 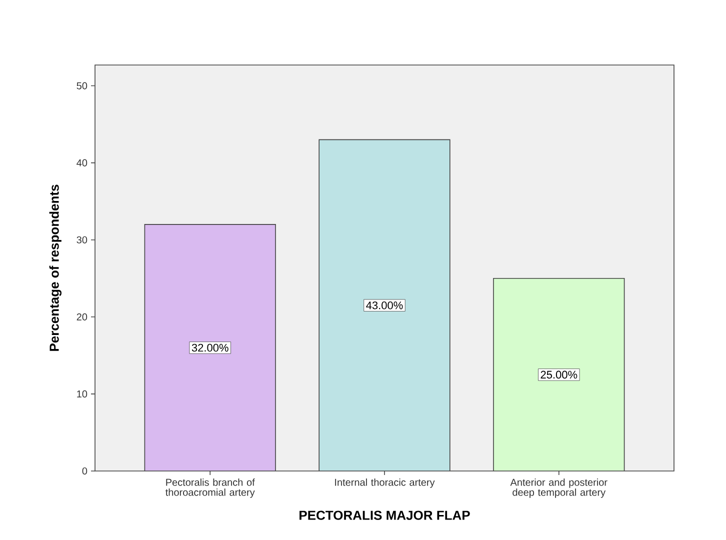 What do you see at coordinates (384, 305) in the screenshot?
I see `data-label: 43.00%` at bounding box center [384, 305].